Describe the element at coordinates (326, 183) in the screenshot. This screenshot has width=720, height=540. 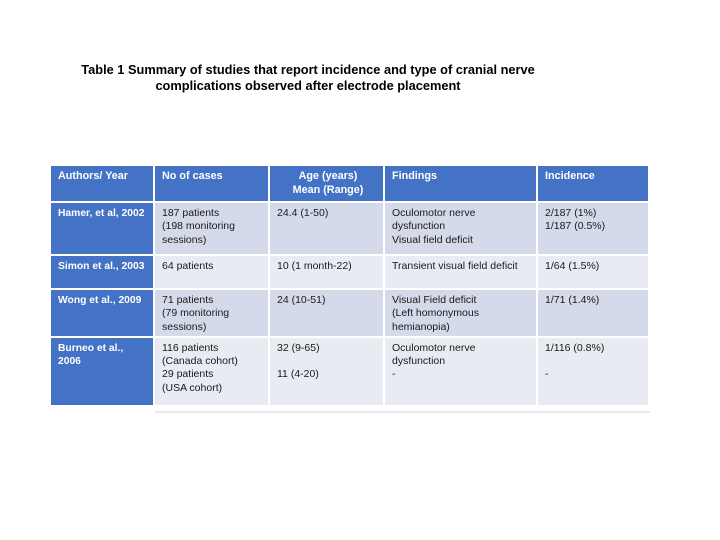
I see `col-header-age: Age (years) Mean (Range)` at that location.